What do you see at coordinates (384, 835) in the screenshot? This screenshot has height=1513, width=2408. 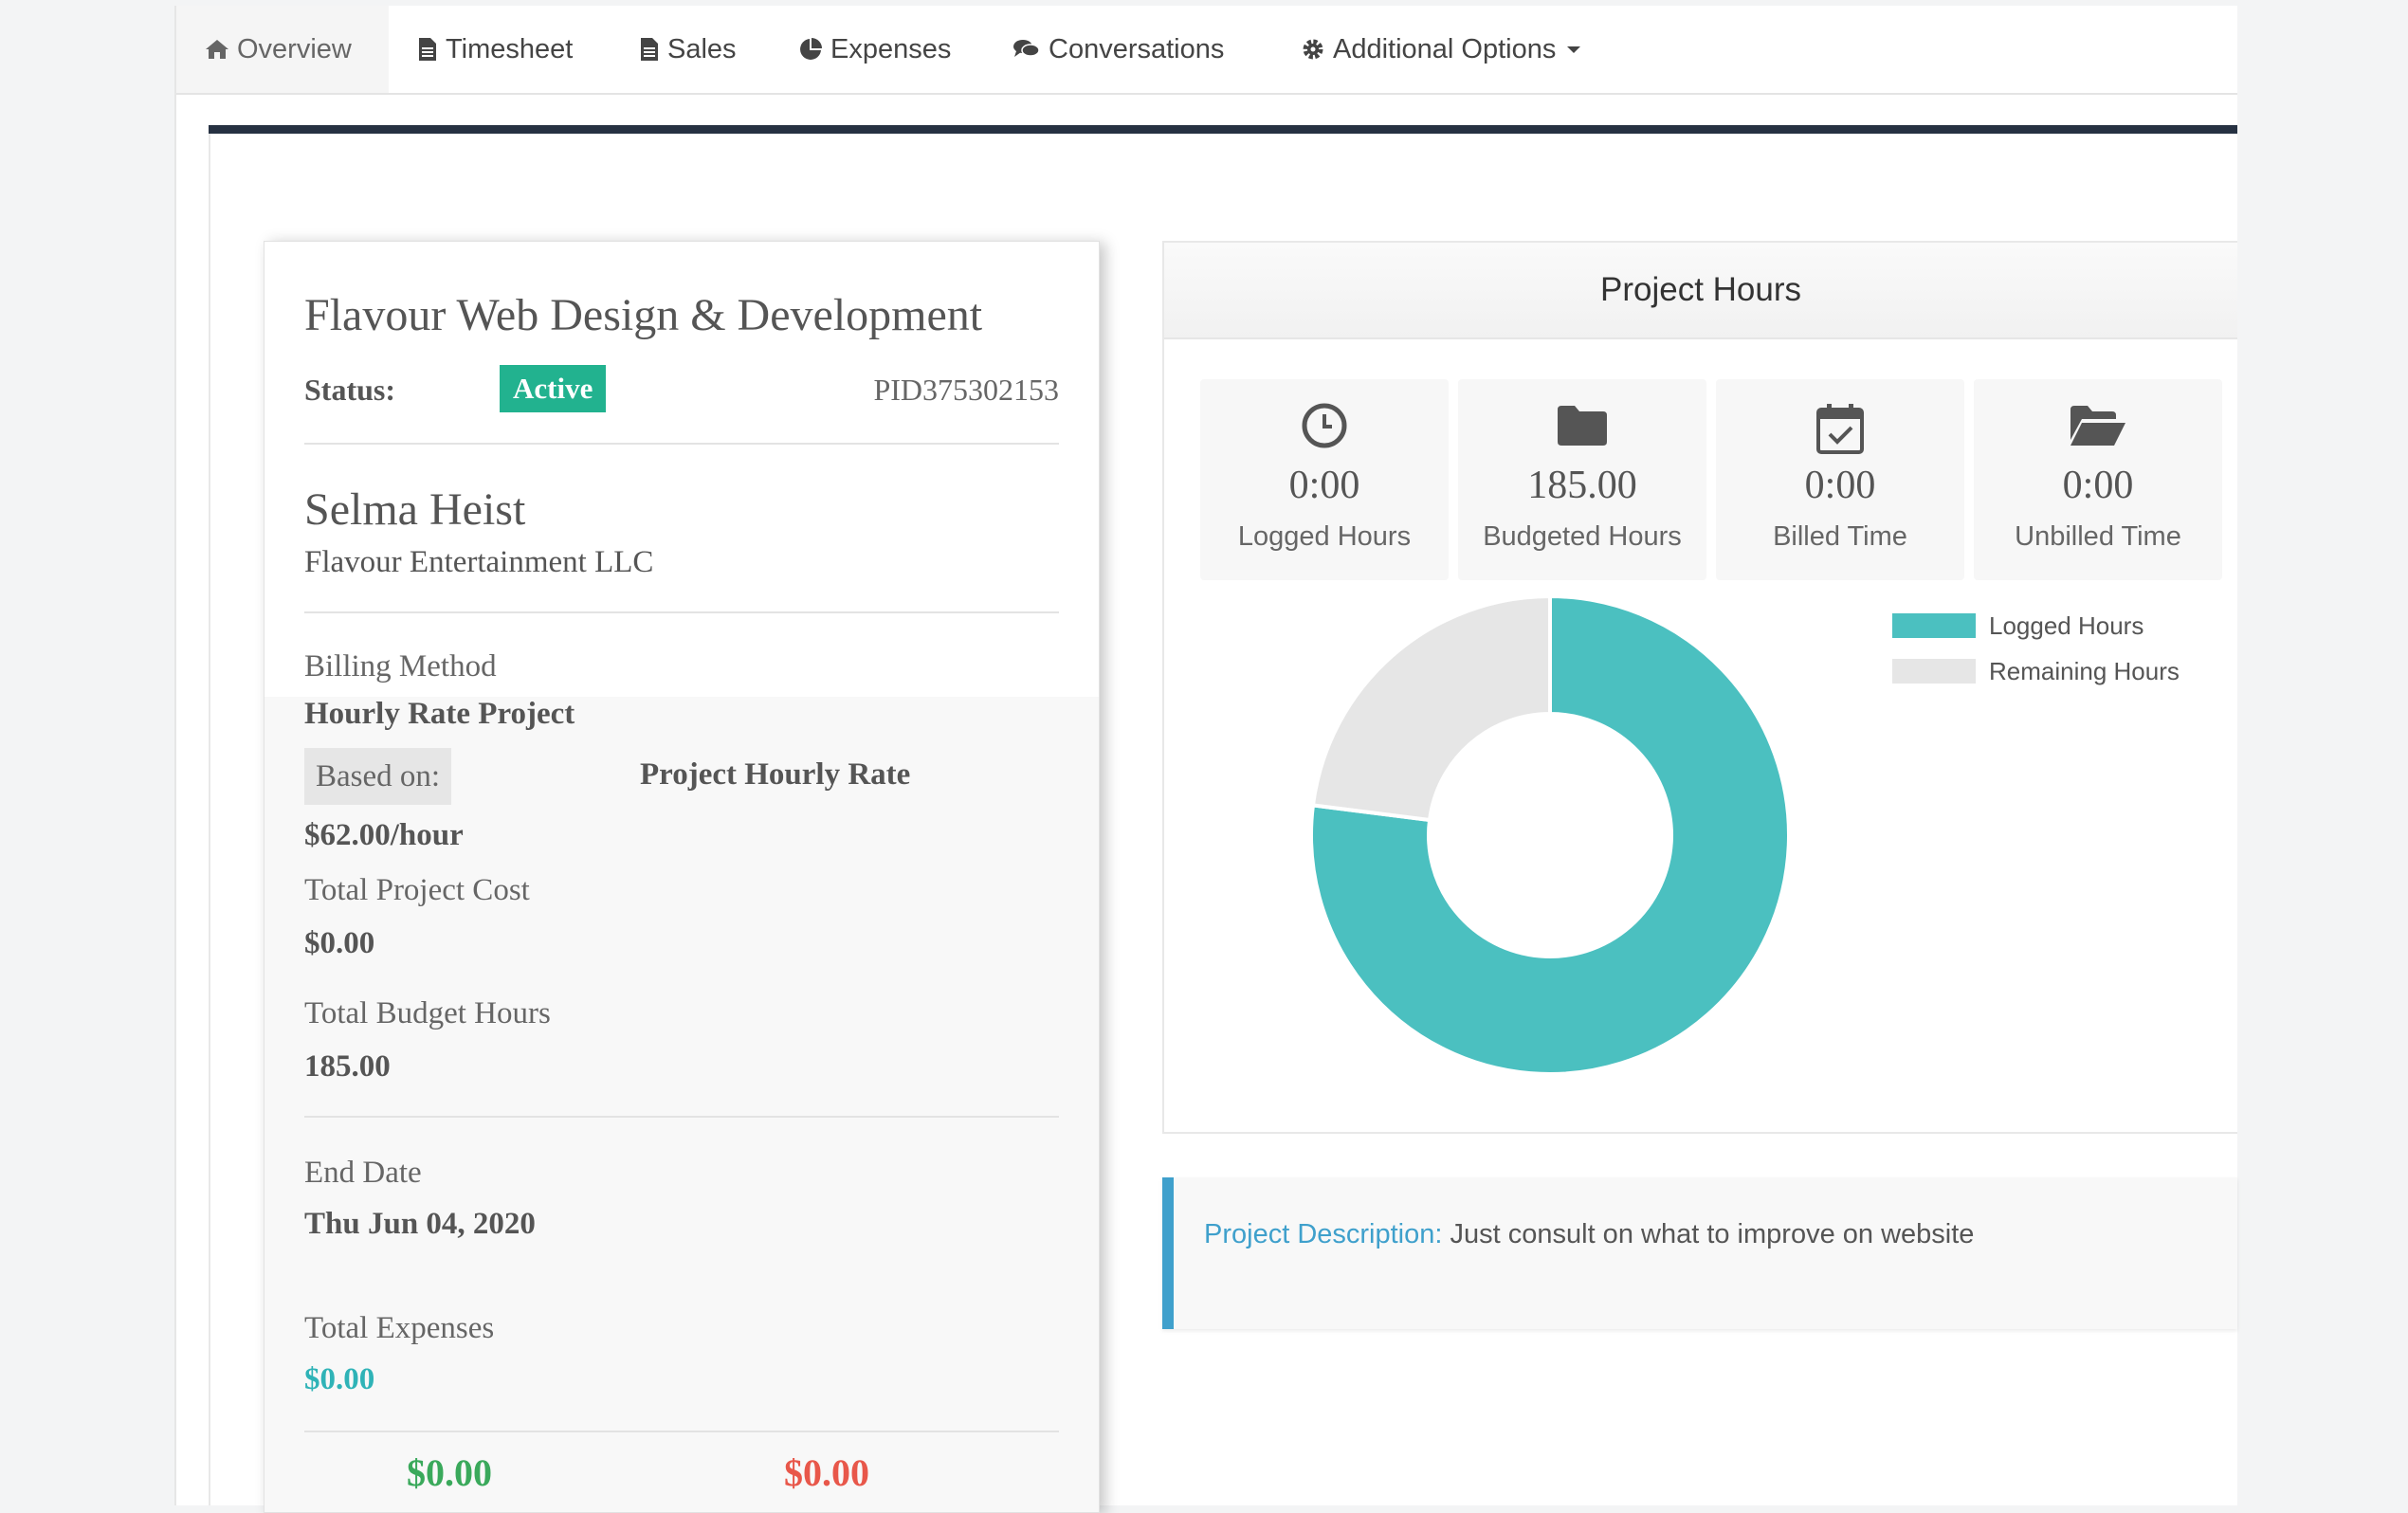 I see `hourly-rate: $62.00/hour` at bounding box center [384, 835].